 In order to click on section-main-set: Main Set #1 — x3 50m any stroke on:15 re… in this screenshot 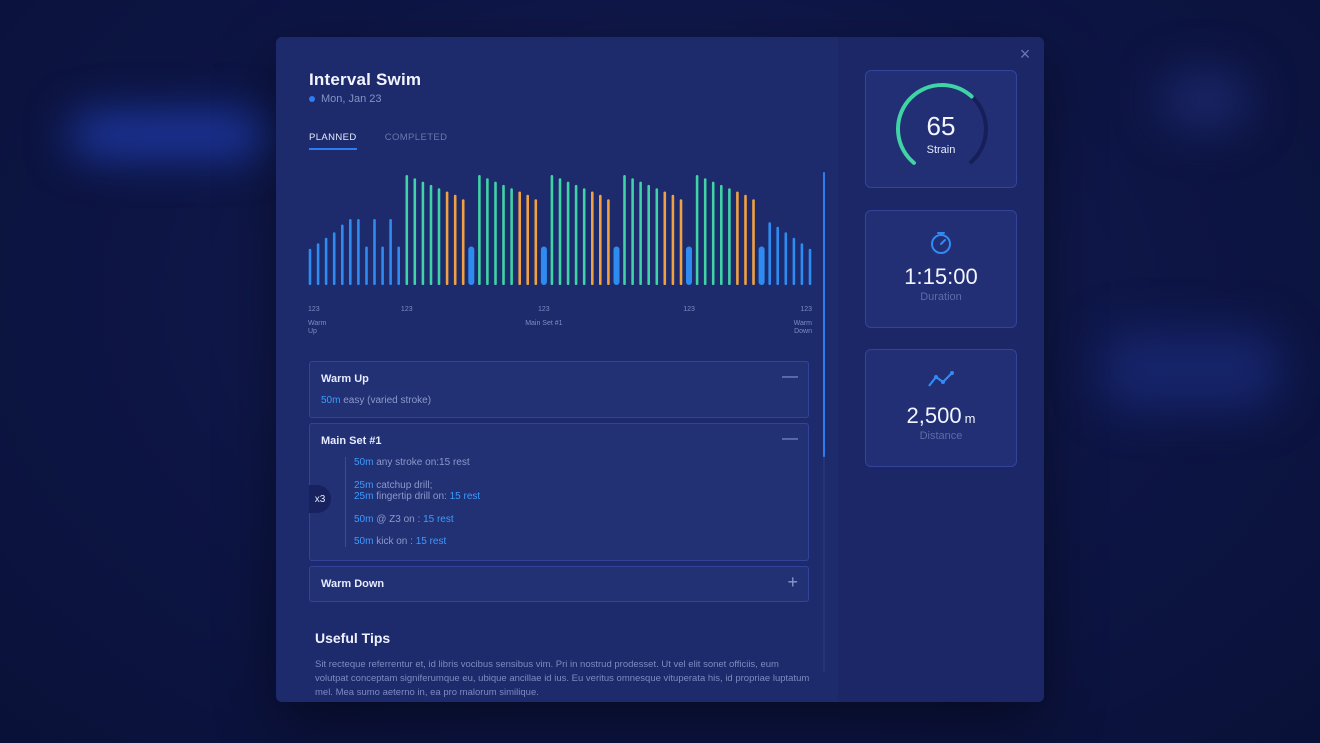, I will do `click(559, 492)`.